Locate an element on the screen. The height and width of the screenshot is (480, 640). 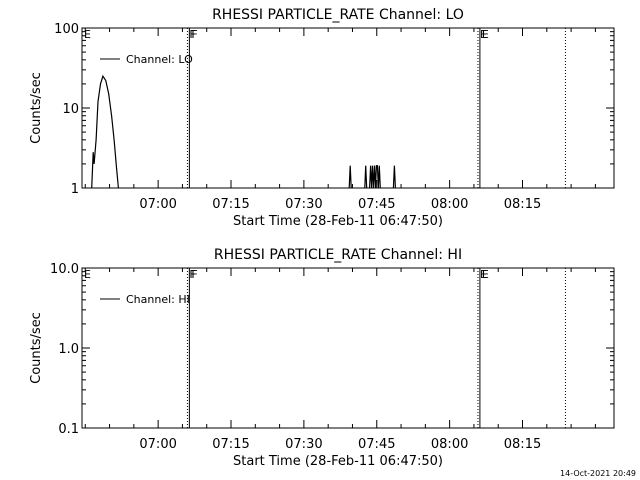
hi-y-axis-label: Counts/sec is located at coordinates (36, 348).